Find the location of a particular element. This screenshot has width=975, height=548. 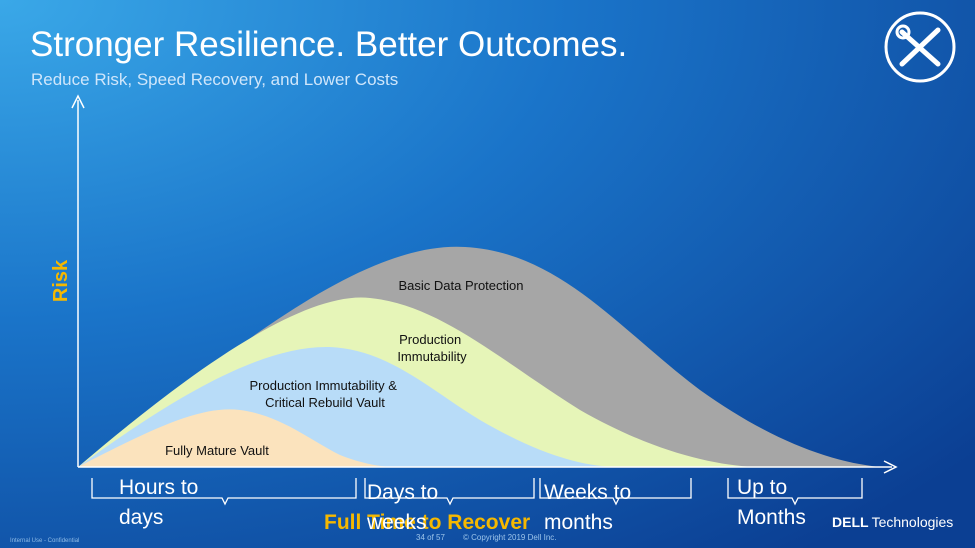

range-label: Hours to days is located at coordinates (158, 502).